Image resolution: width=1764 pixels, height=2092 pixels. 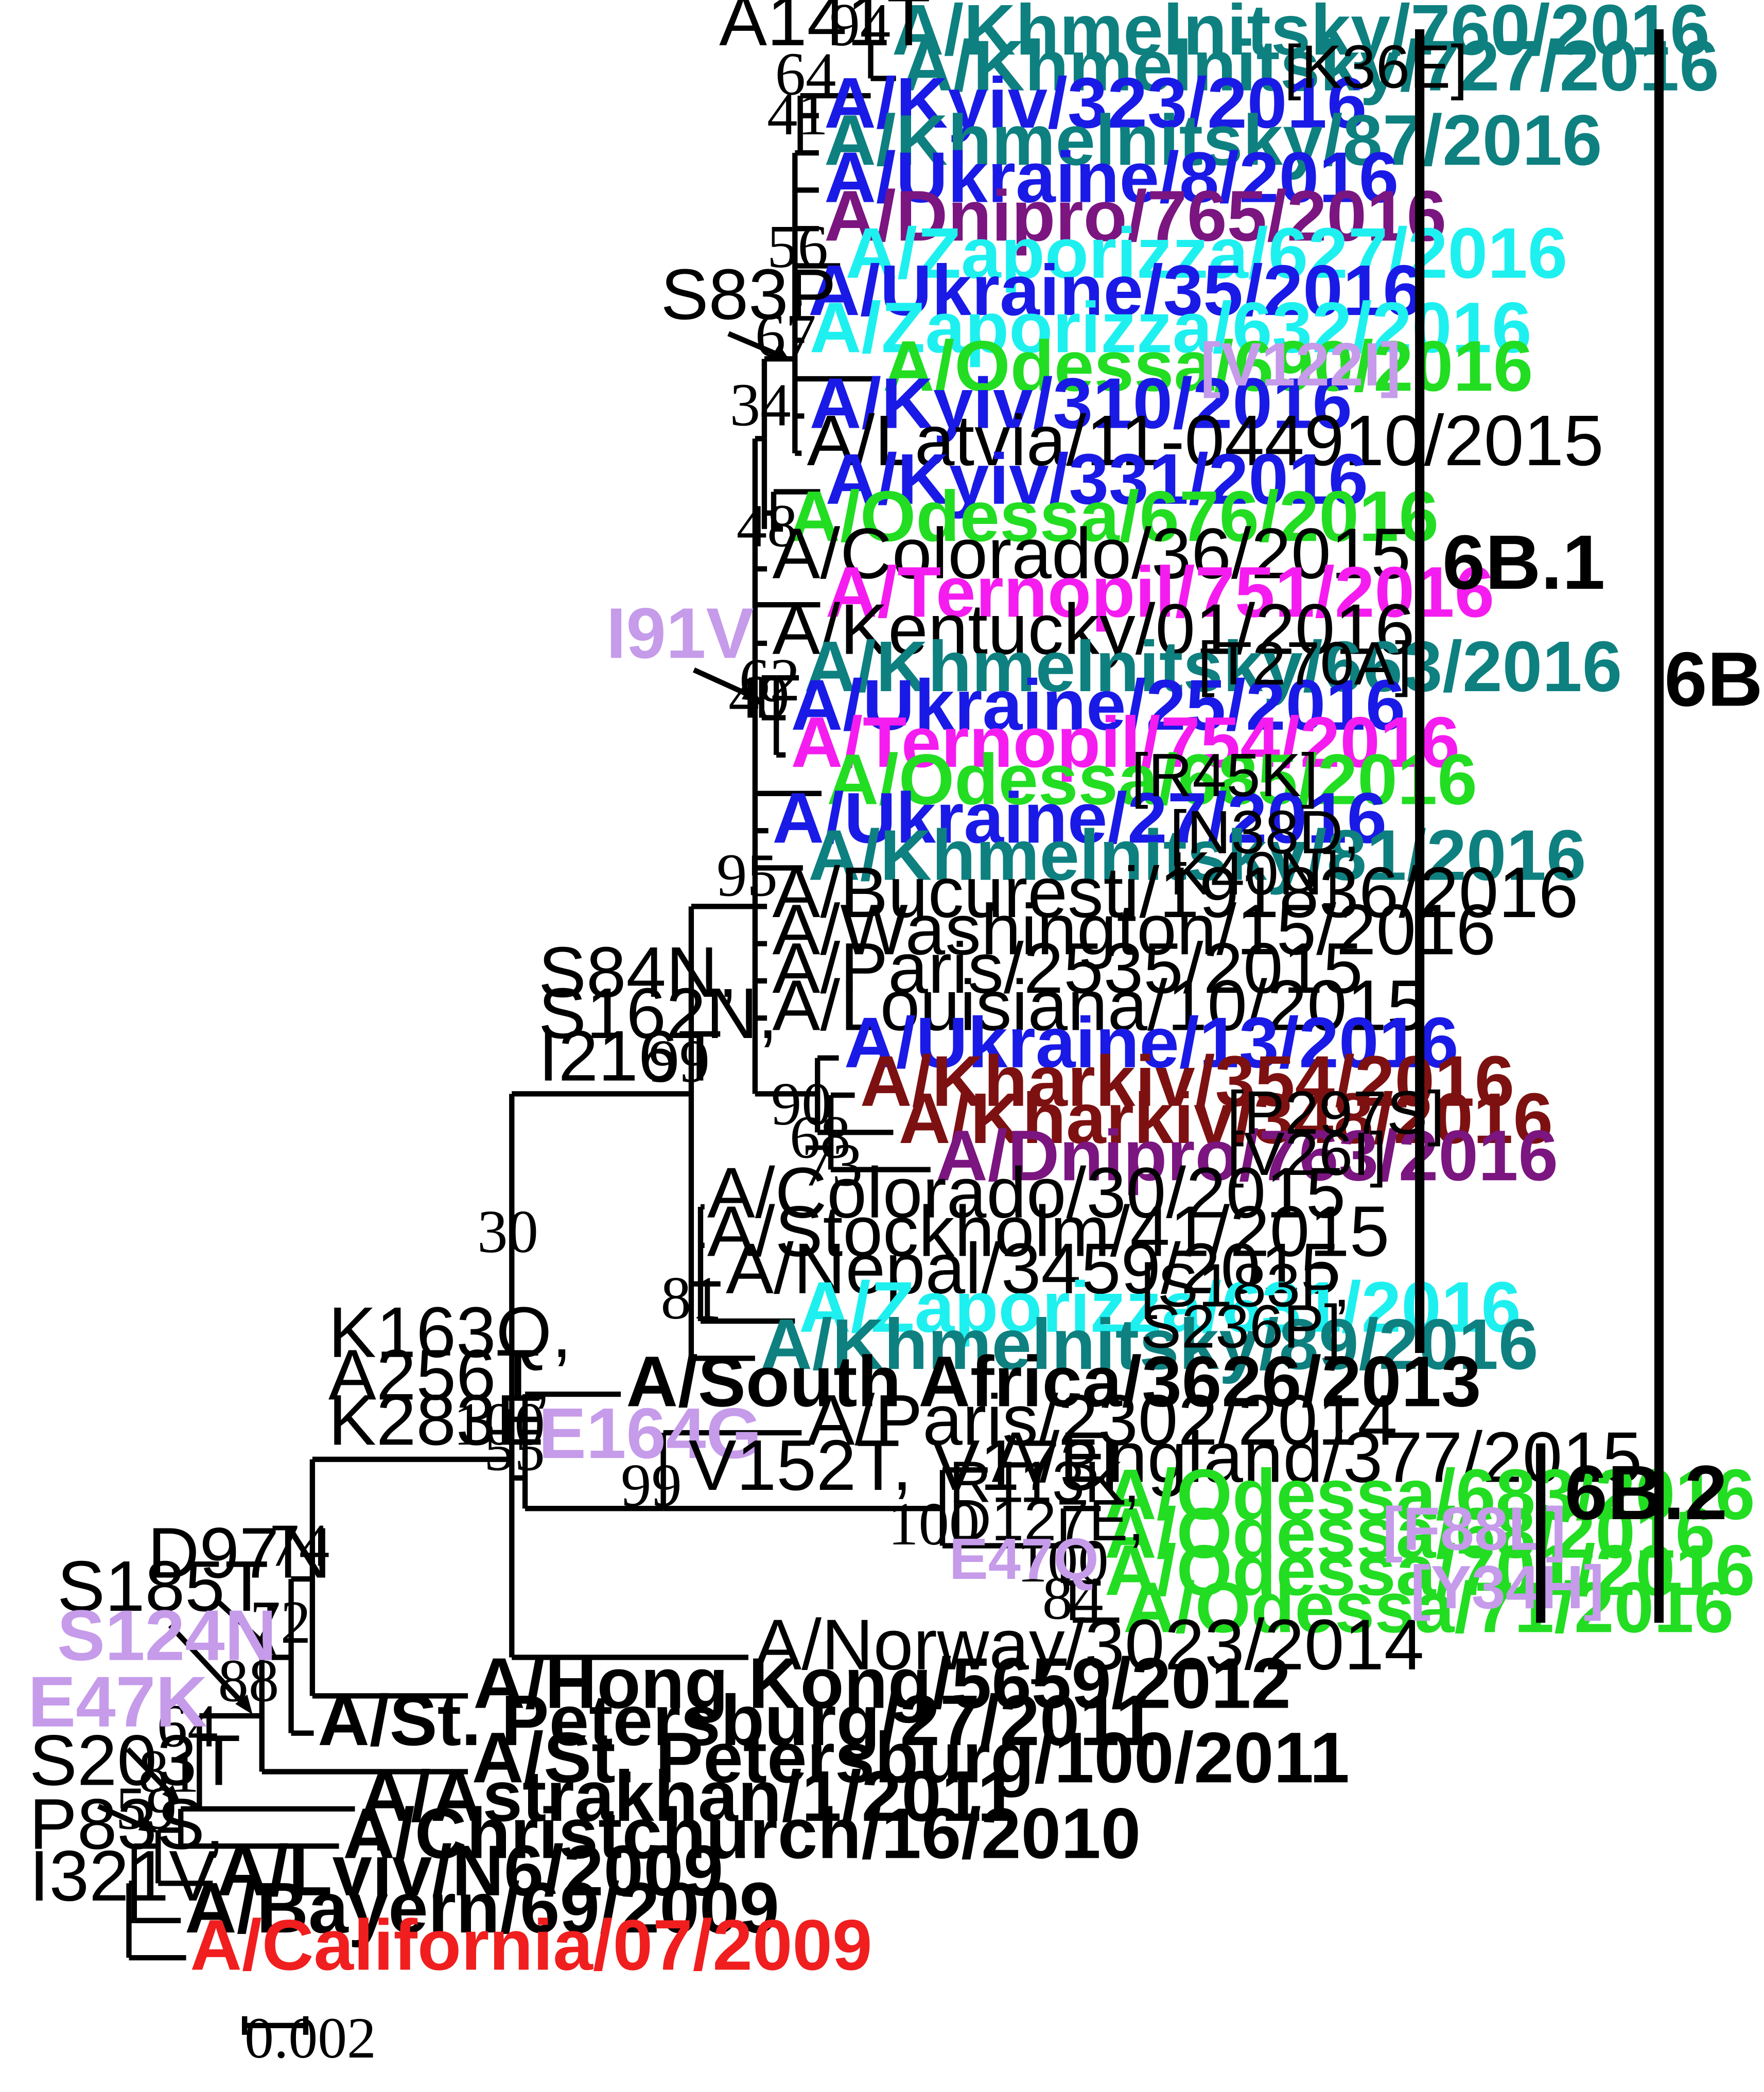 I want to click on taxon-label: A/Bayern/69/2009, so click(x=482, y=1908).